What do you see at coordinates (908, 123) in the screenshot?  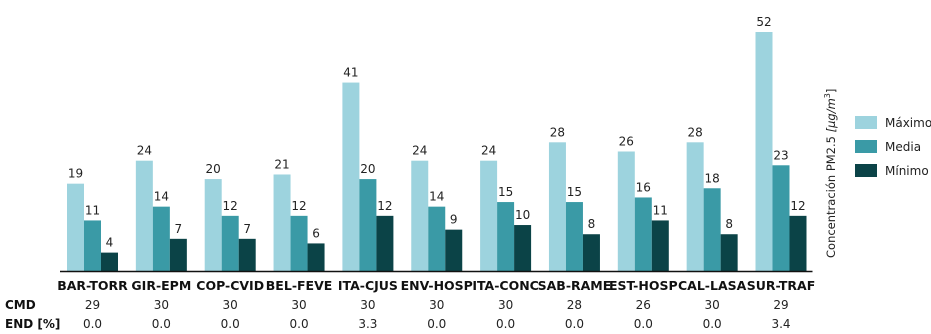 I see `legend-label: Máximo` at bounding box center [908, 123].